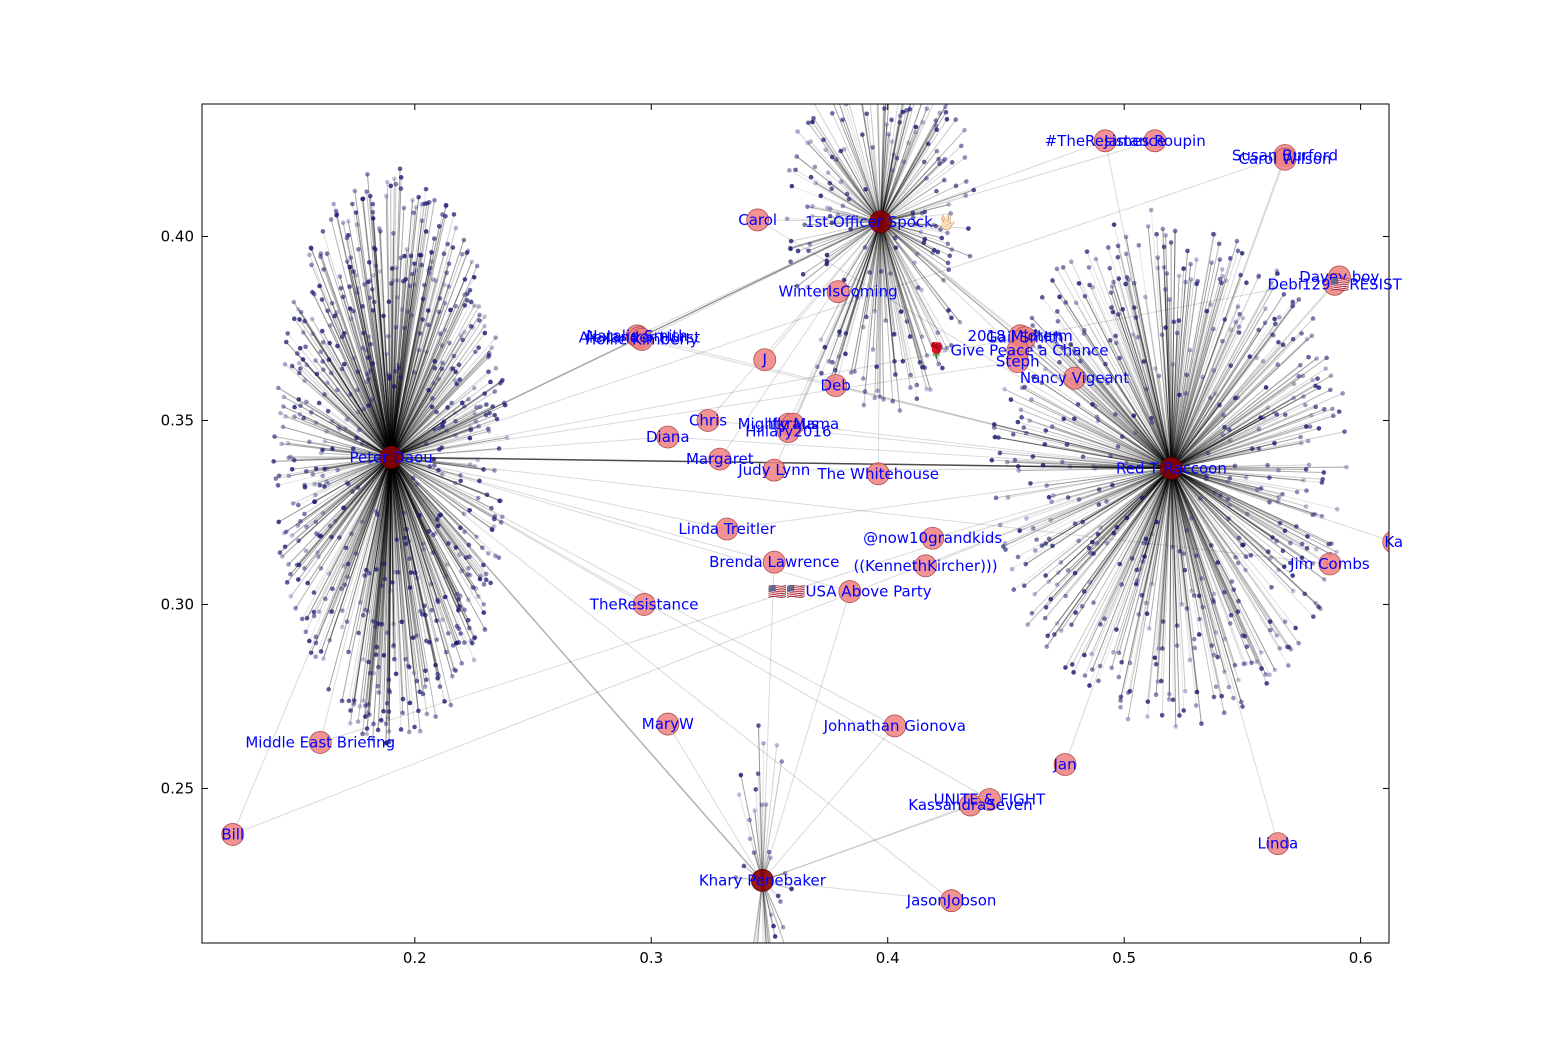 The width and height of the screenshot is (1543, 1043). I want to click on node-label: 🌹 Give Peace a Chance, so click(1017, 350).